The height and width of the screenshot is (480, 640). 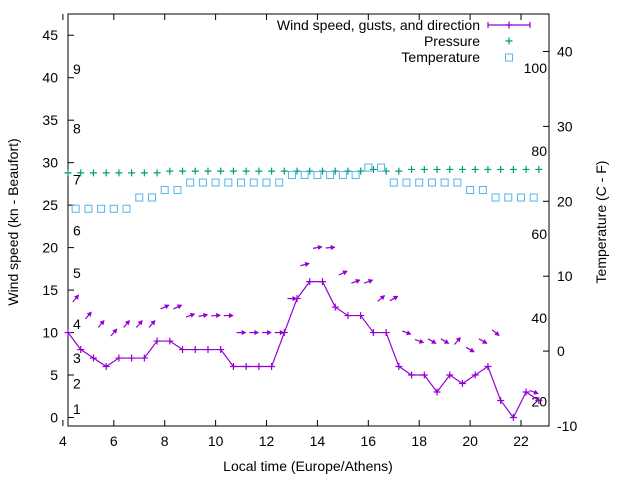 What do you see at coordinates (50, 78) in the screenshot?
I see `y-tick-label: 40` at bounding box center [50, 78].